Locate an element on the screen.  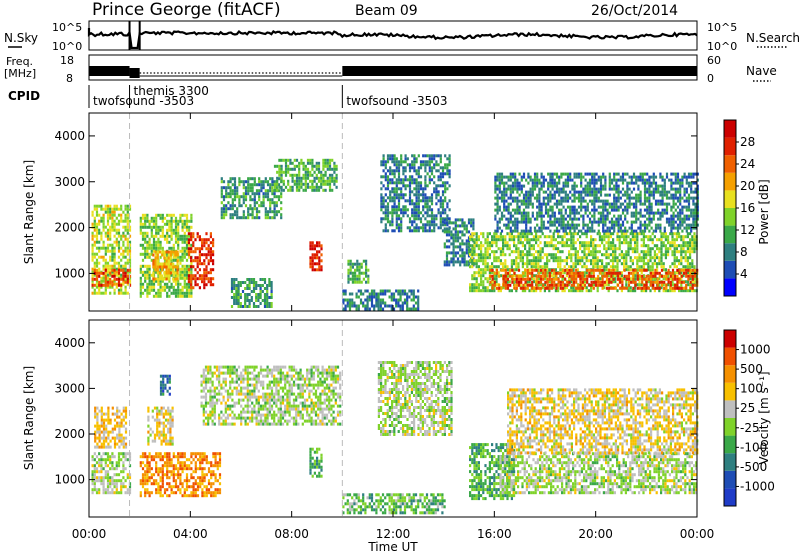
cpid-segment-label-0: twofsound -3503 is located at coordinates (143, 101).